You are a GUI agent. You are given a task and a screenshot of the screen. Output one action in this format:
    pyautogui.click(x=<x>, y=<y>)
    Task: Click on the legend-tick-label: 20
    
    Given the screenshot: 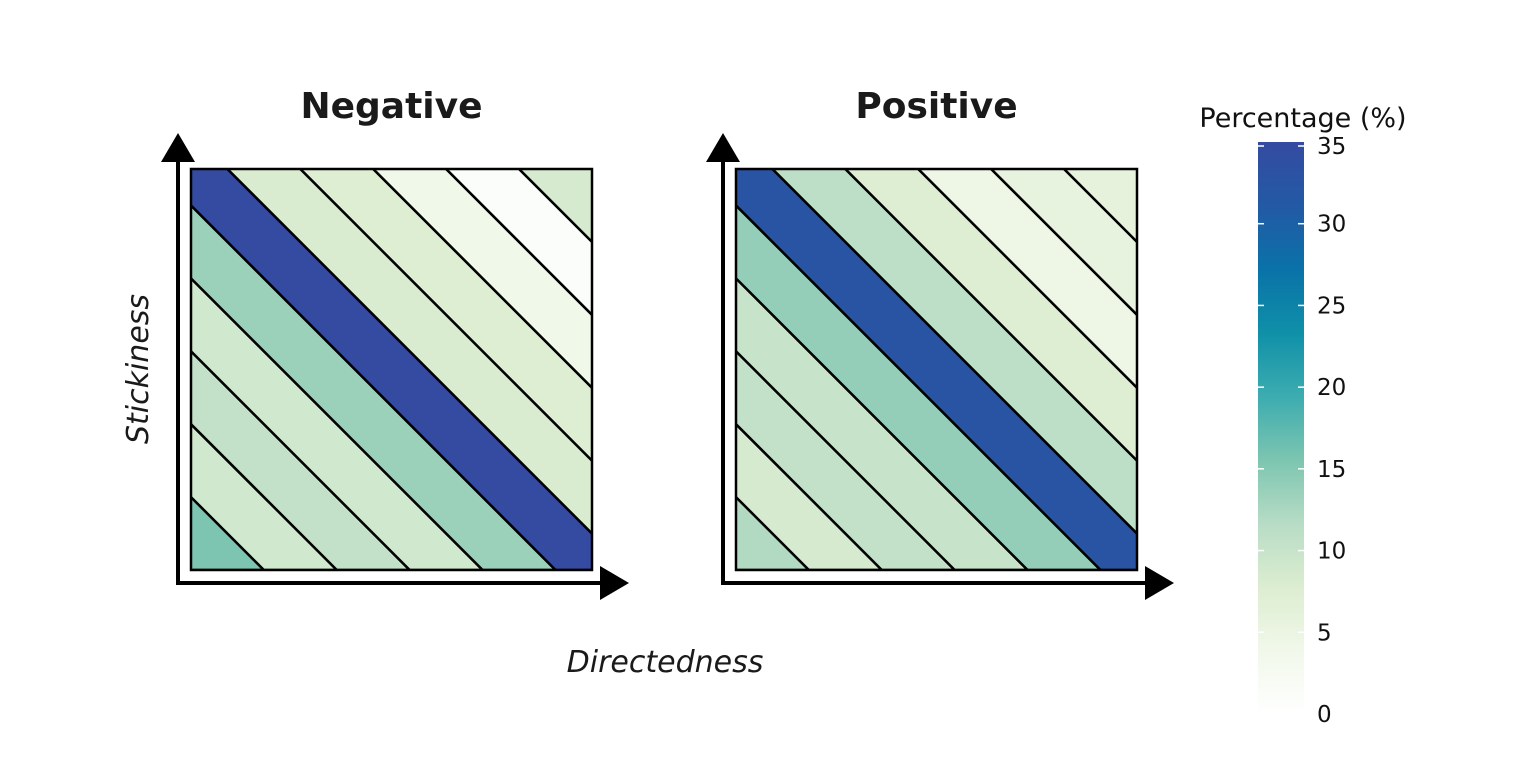 What is the action you would take?
    pyautogui.click(x=1331, y=388)
    